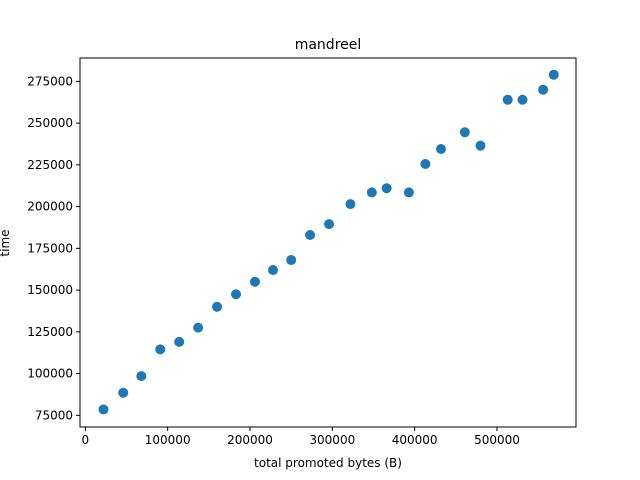  What do you see at coordinates (328, 45) in the screenshot?
I see `chart-title: mandreel` at bounding box center [328, 45].